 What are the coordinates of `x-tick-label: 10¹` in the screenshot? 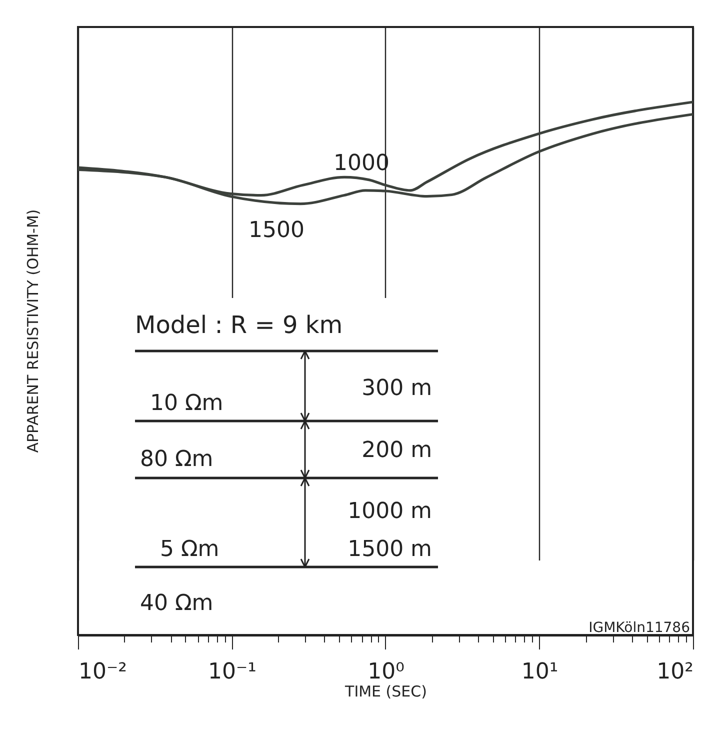 It's located at (539, 672).